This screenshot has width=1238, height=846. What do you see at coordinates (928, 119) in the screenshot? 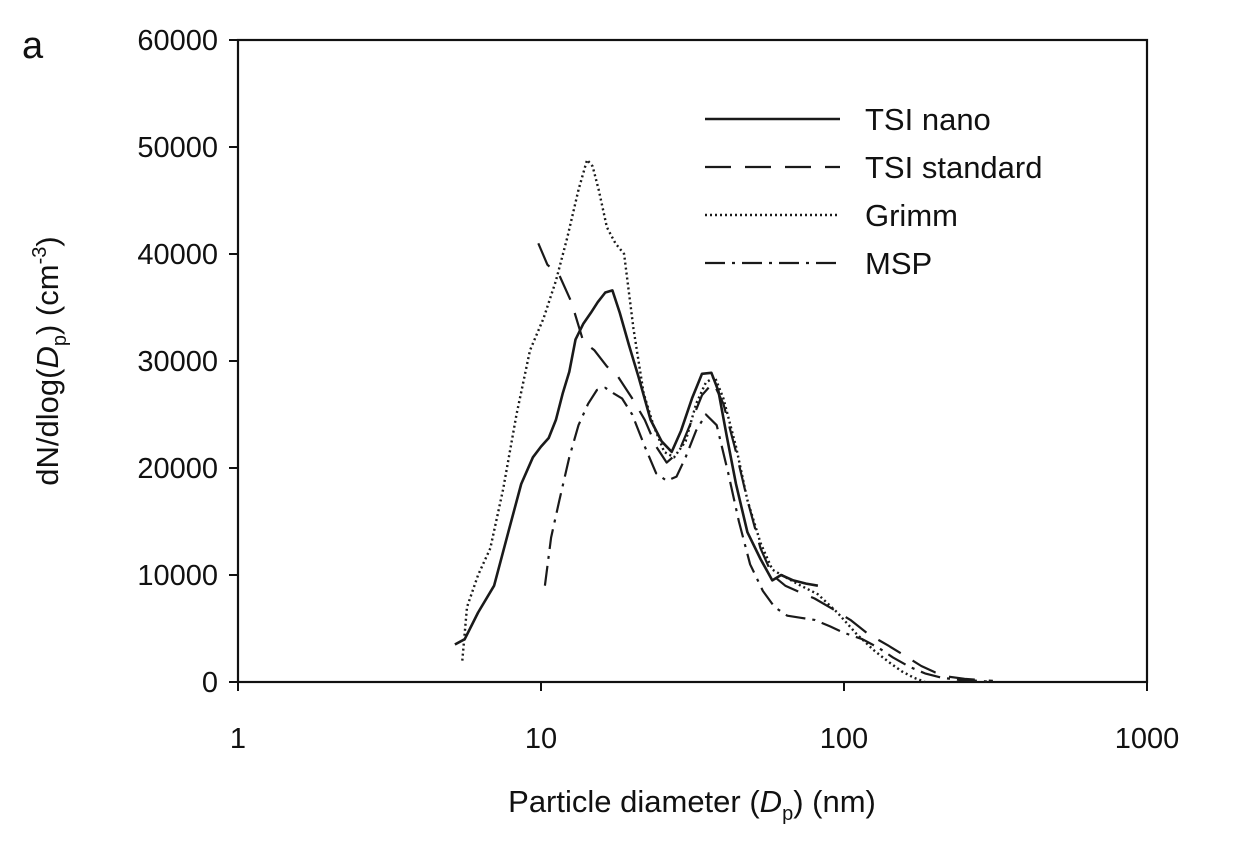
I see `legend-label-tsi-nano: TSI nano` at bounding box center [928, 119].